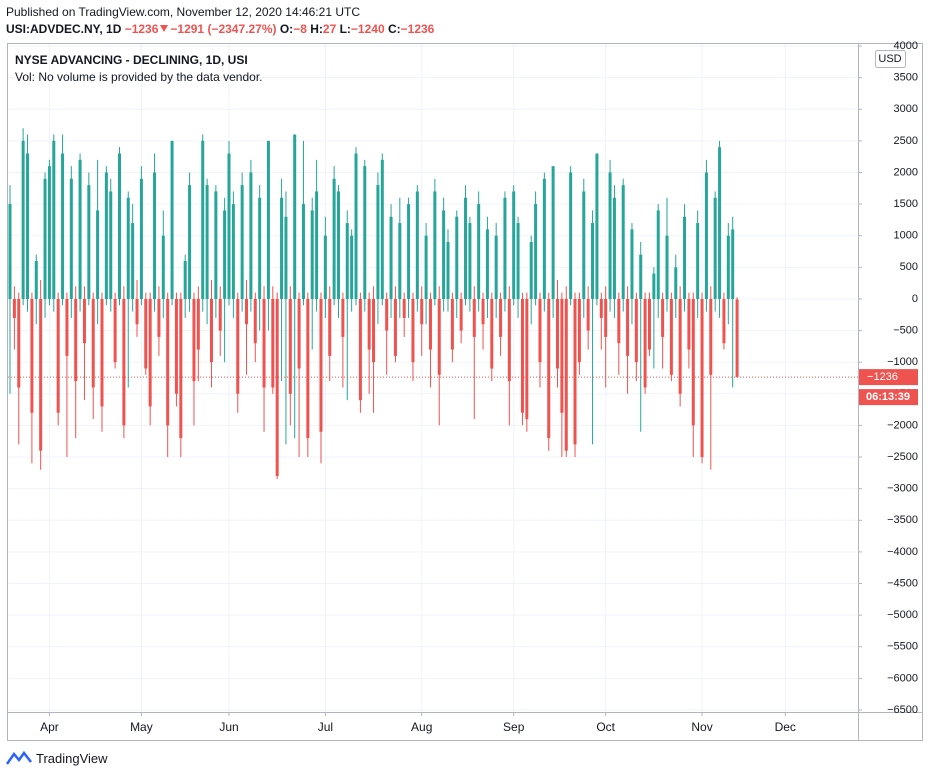  I want to click on o-label: O:, so click(286, 29).